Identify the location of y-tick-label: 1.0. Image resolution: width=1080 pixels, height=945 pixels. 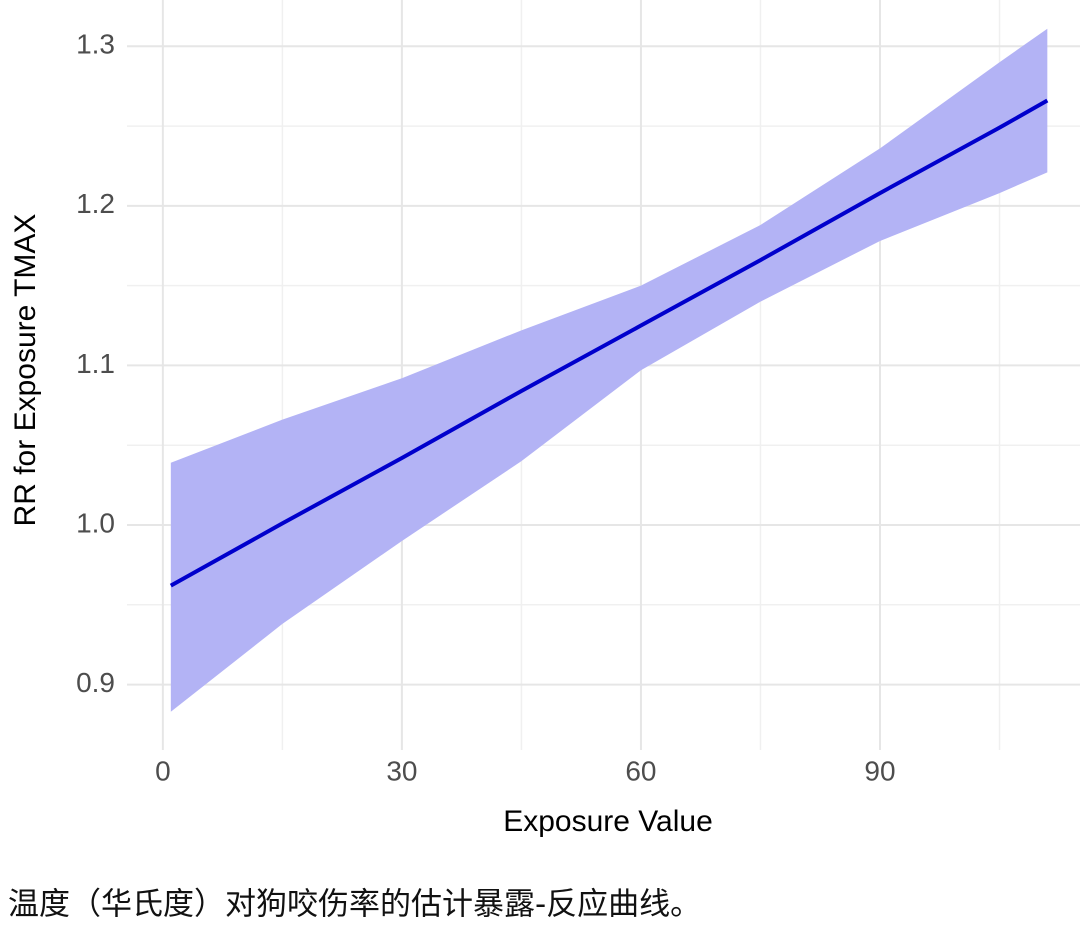
(95, 522).